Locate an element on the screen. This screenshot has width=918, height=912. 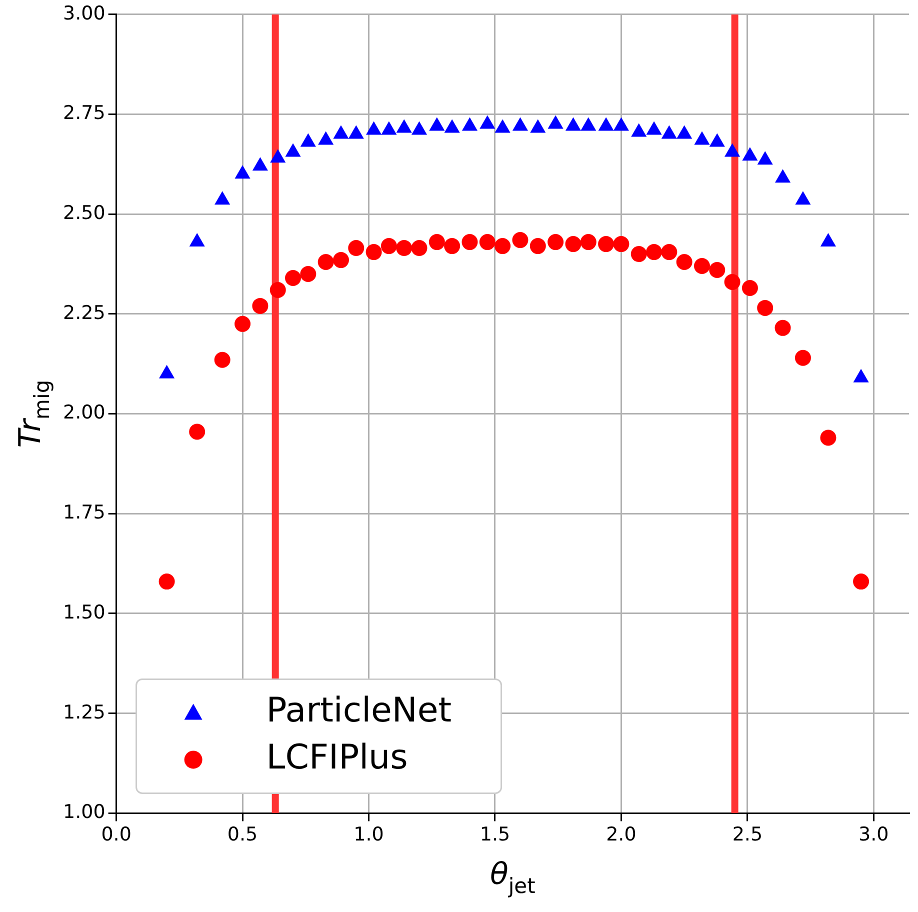
y-tick-label: 1.50 is located at coordinates (84, 612).